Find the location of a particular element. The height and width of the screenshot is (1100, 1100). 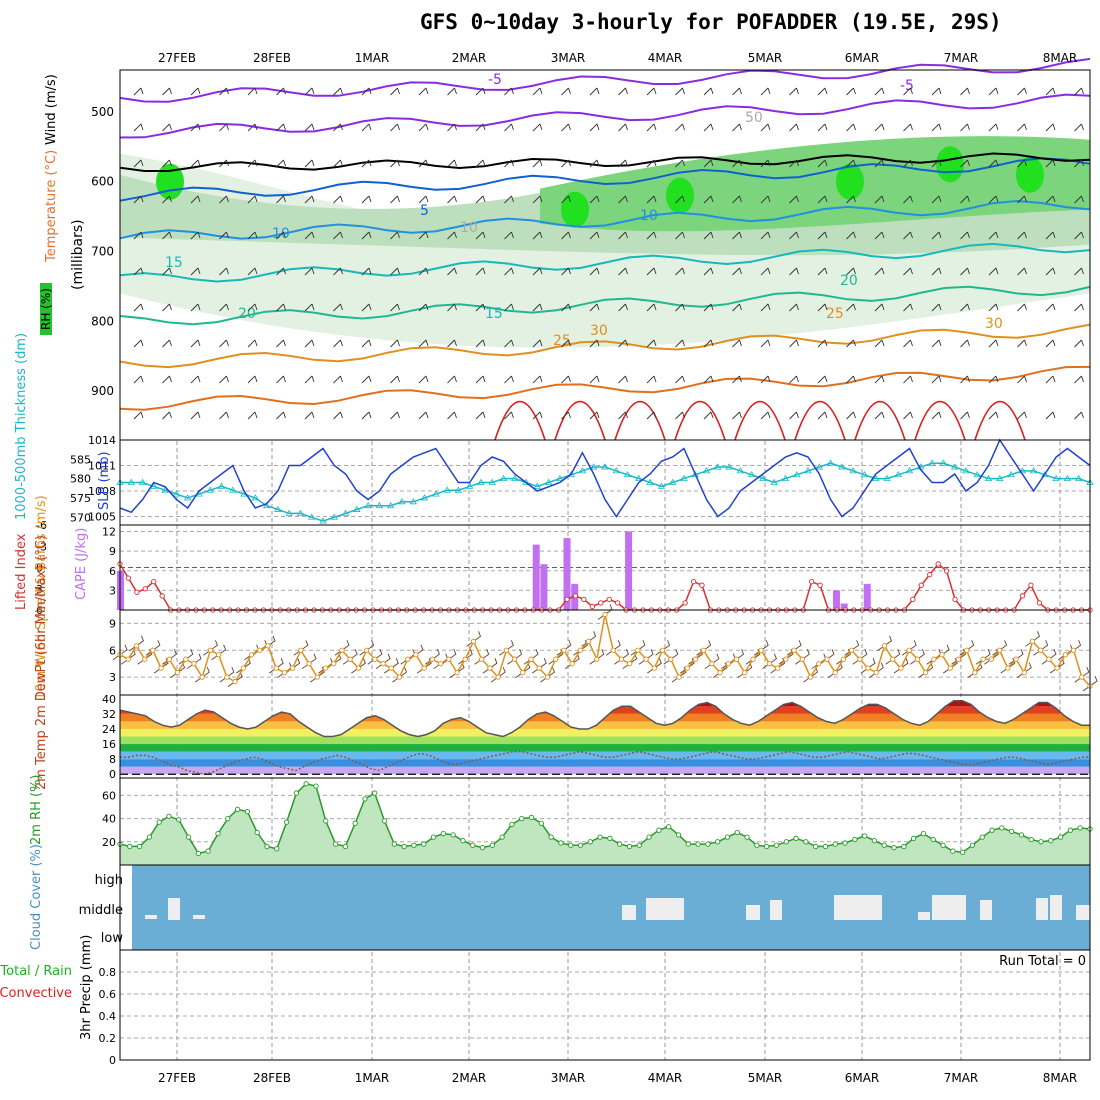

temp-band is located at coordinates (605, 748).